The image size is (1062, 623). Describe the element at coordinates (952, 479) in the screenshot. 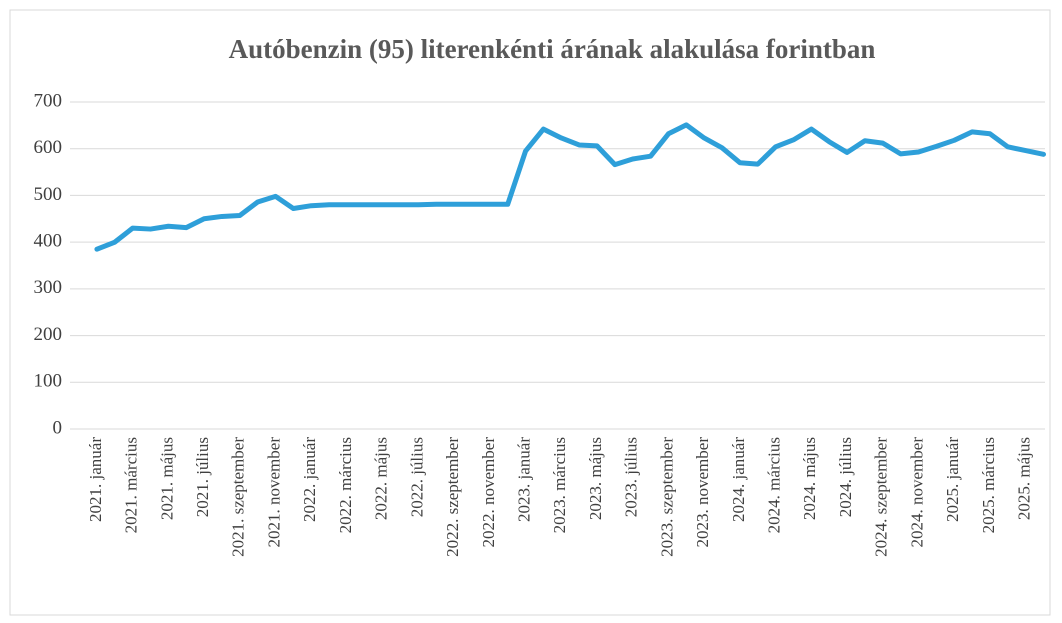

I see `x-tick-label: 2025. január` at that location.